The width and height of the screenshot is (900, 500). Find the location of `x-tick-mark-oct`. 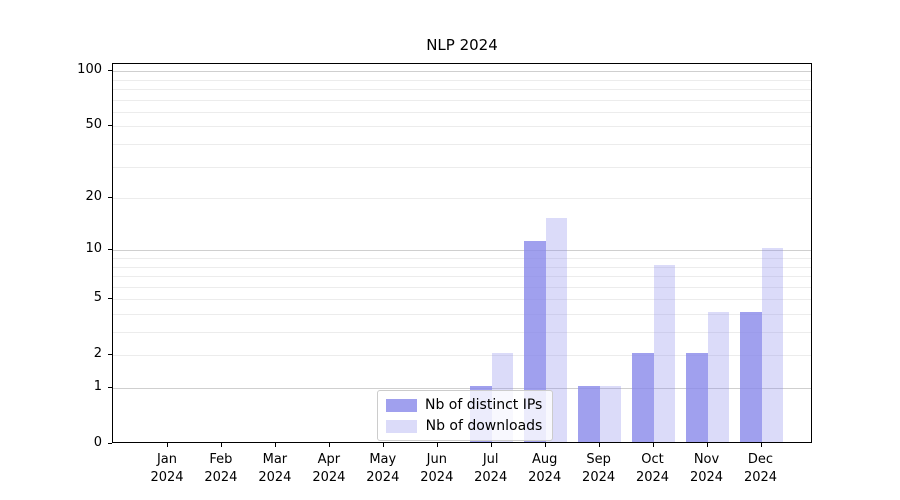

x-tick-mark-oct is located at coordinates (653, 445).